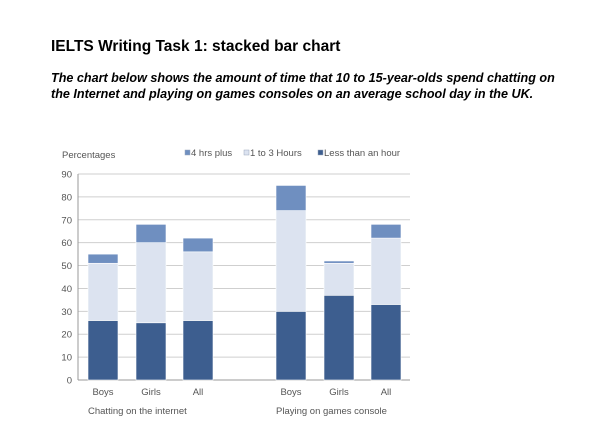  What do you see at coordinates (66, 197) in the screenshot?
I see `y-tick-label: 80` at bounding box center [66, 197].